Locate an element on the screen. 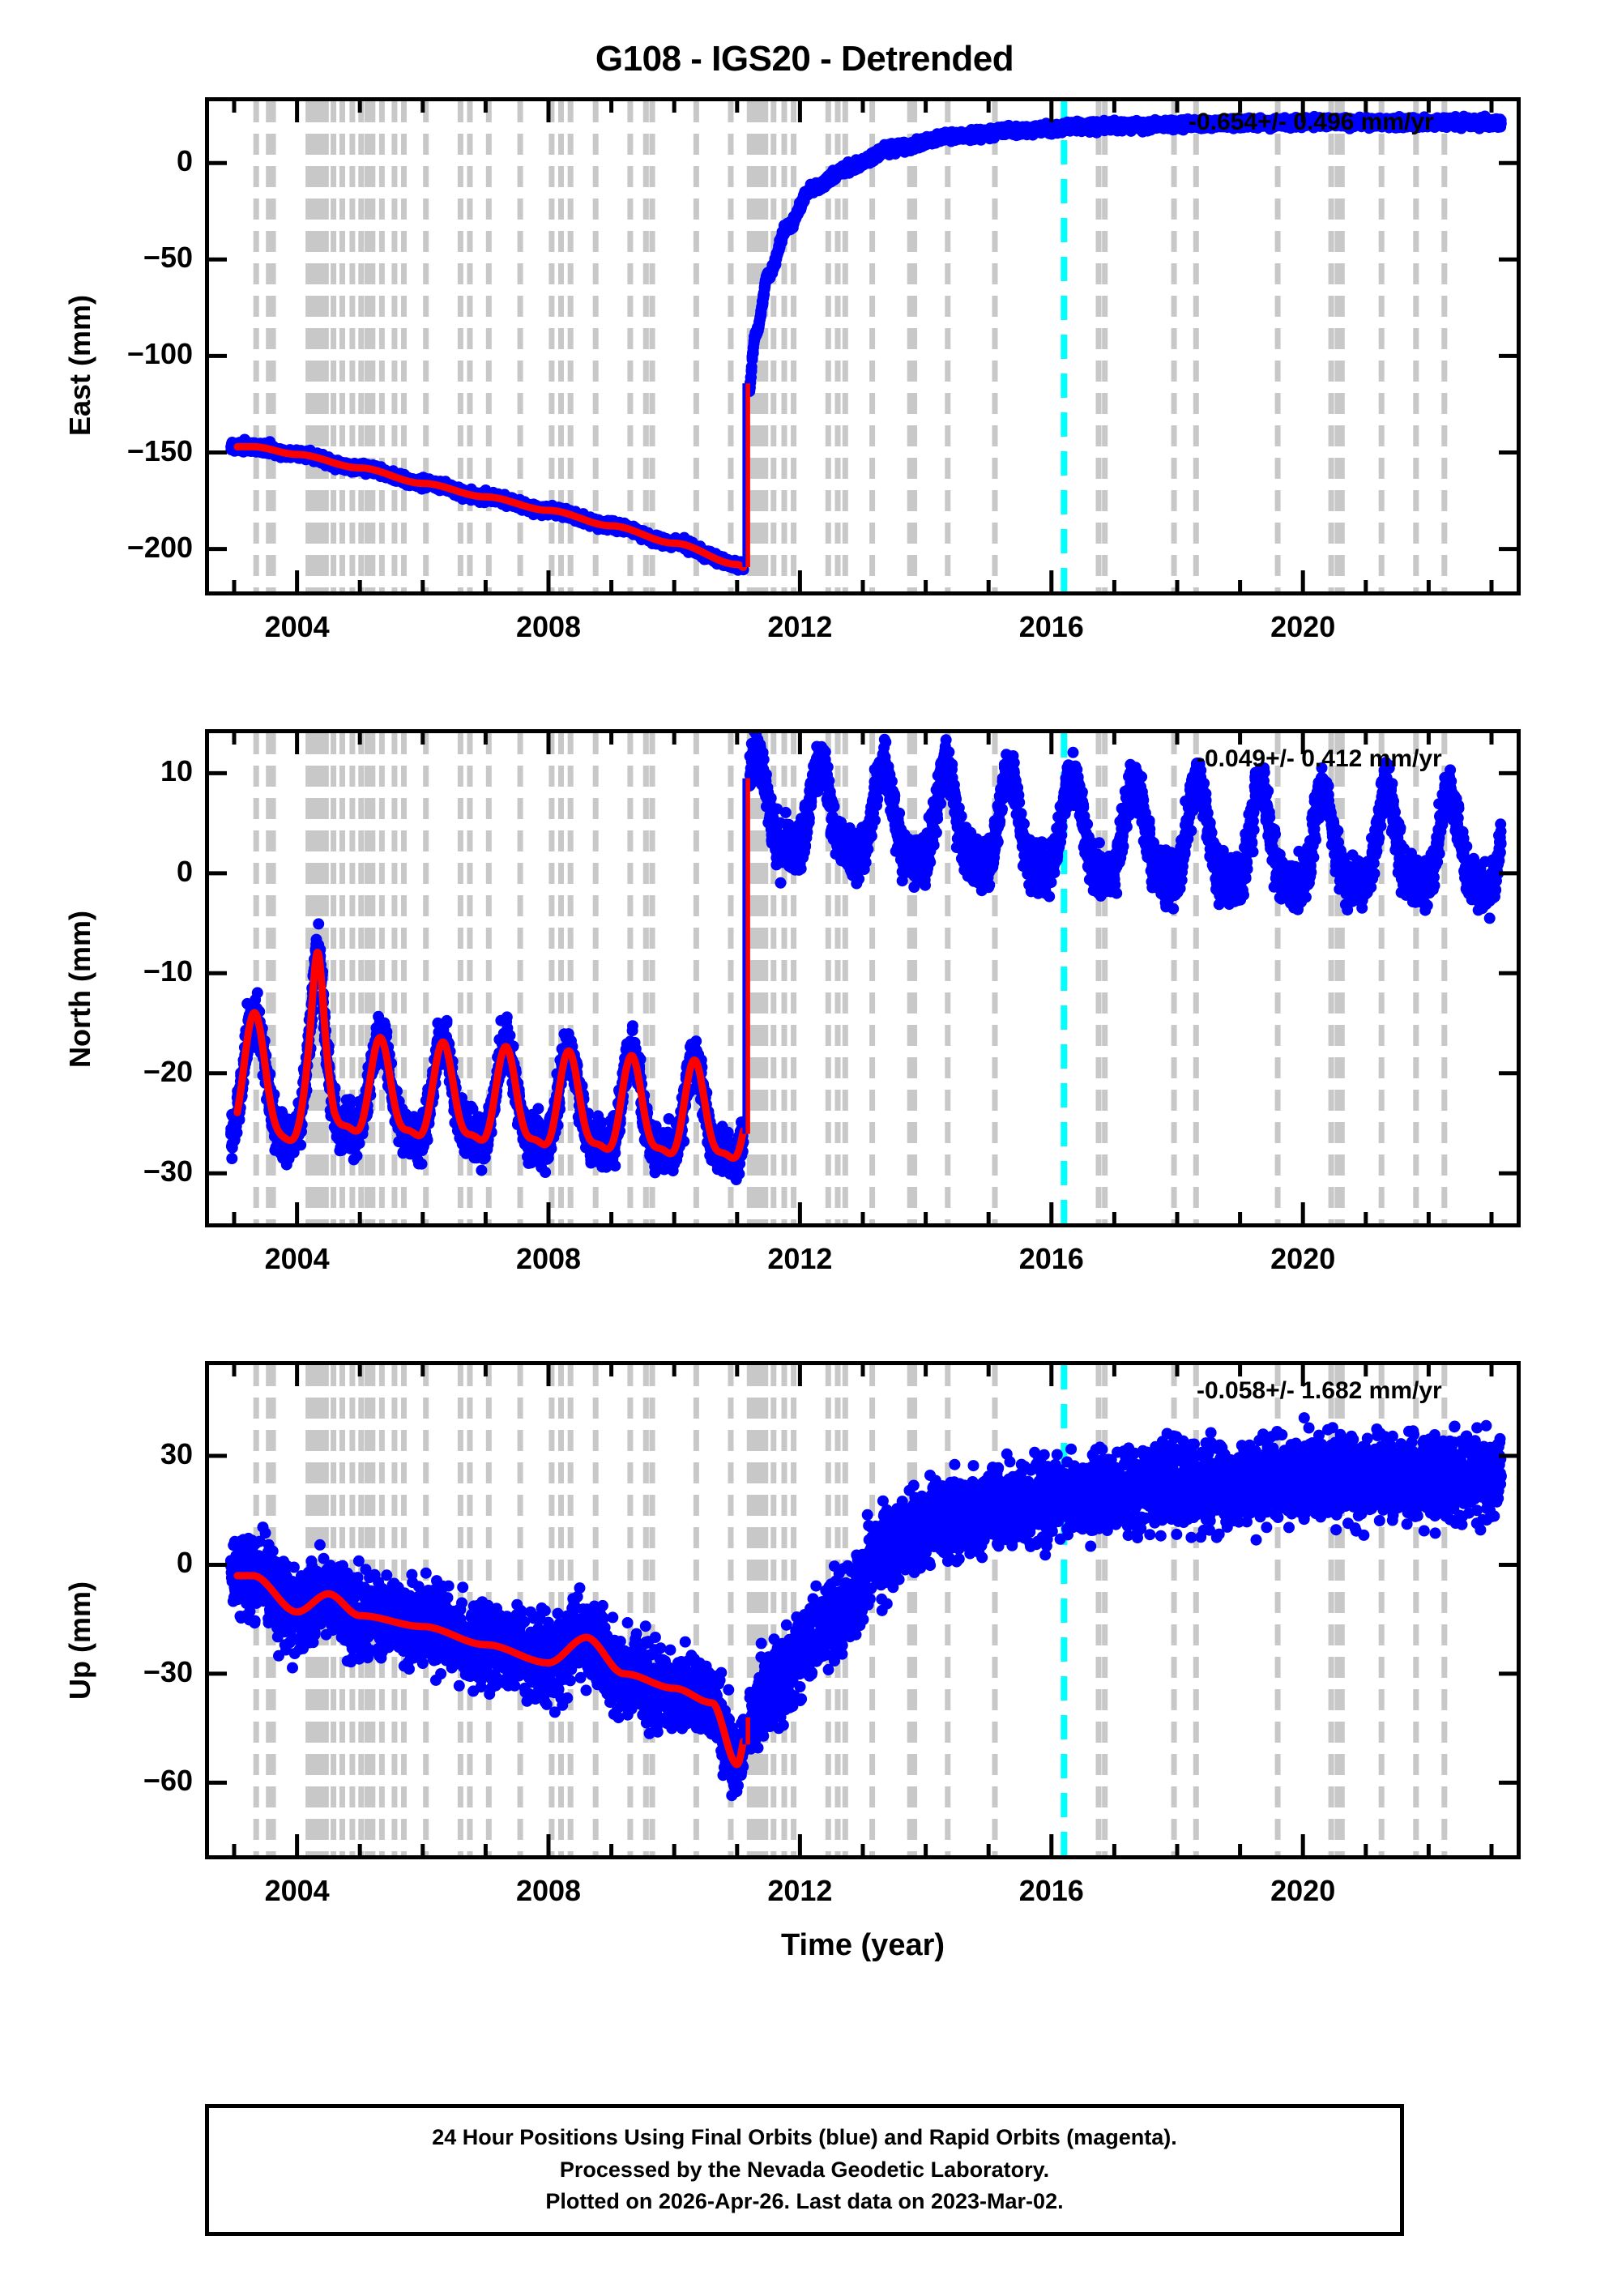 The width and height of the screenshot is (1609, 2296). y-axis-label-north: North (mm) is located at coordinates (79, 989).